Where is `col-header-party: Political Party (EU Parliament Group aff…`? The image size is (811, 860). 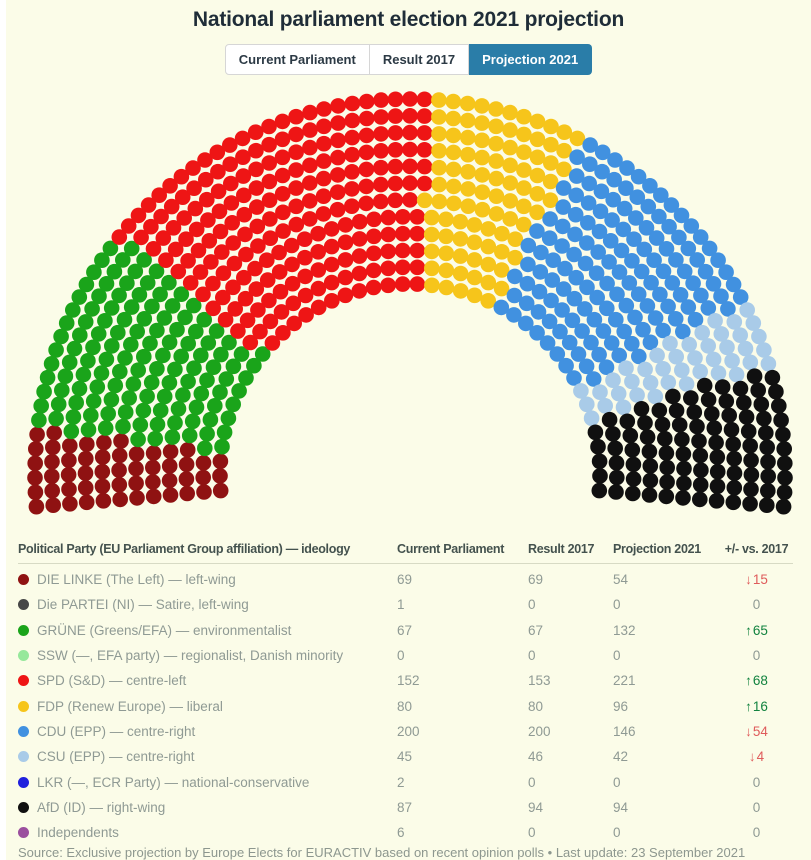 col-header-party: Political Party (EU Parliament Group aff… is located at coordinates (184, 548).